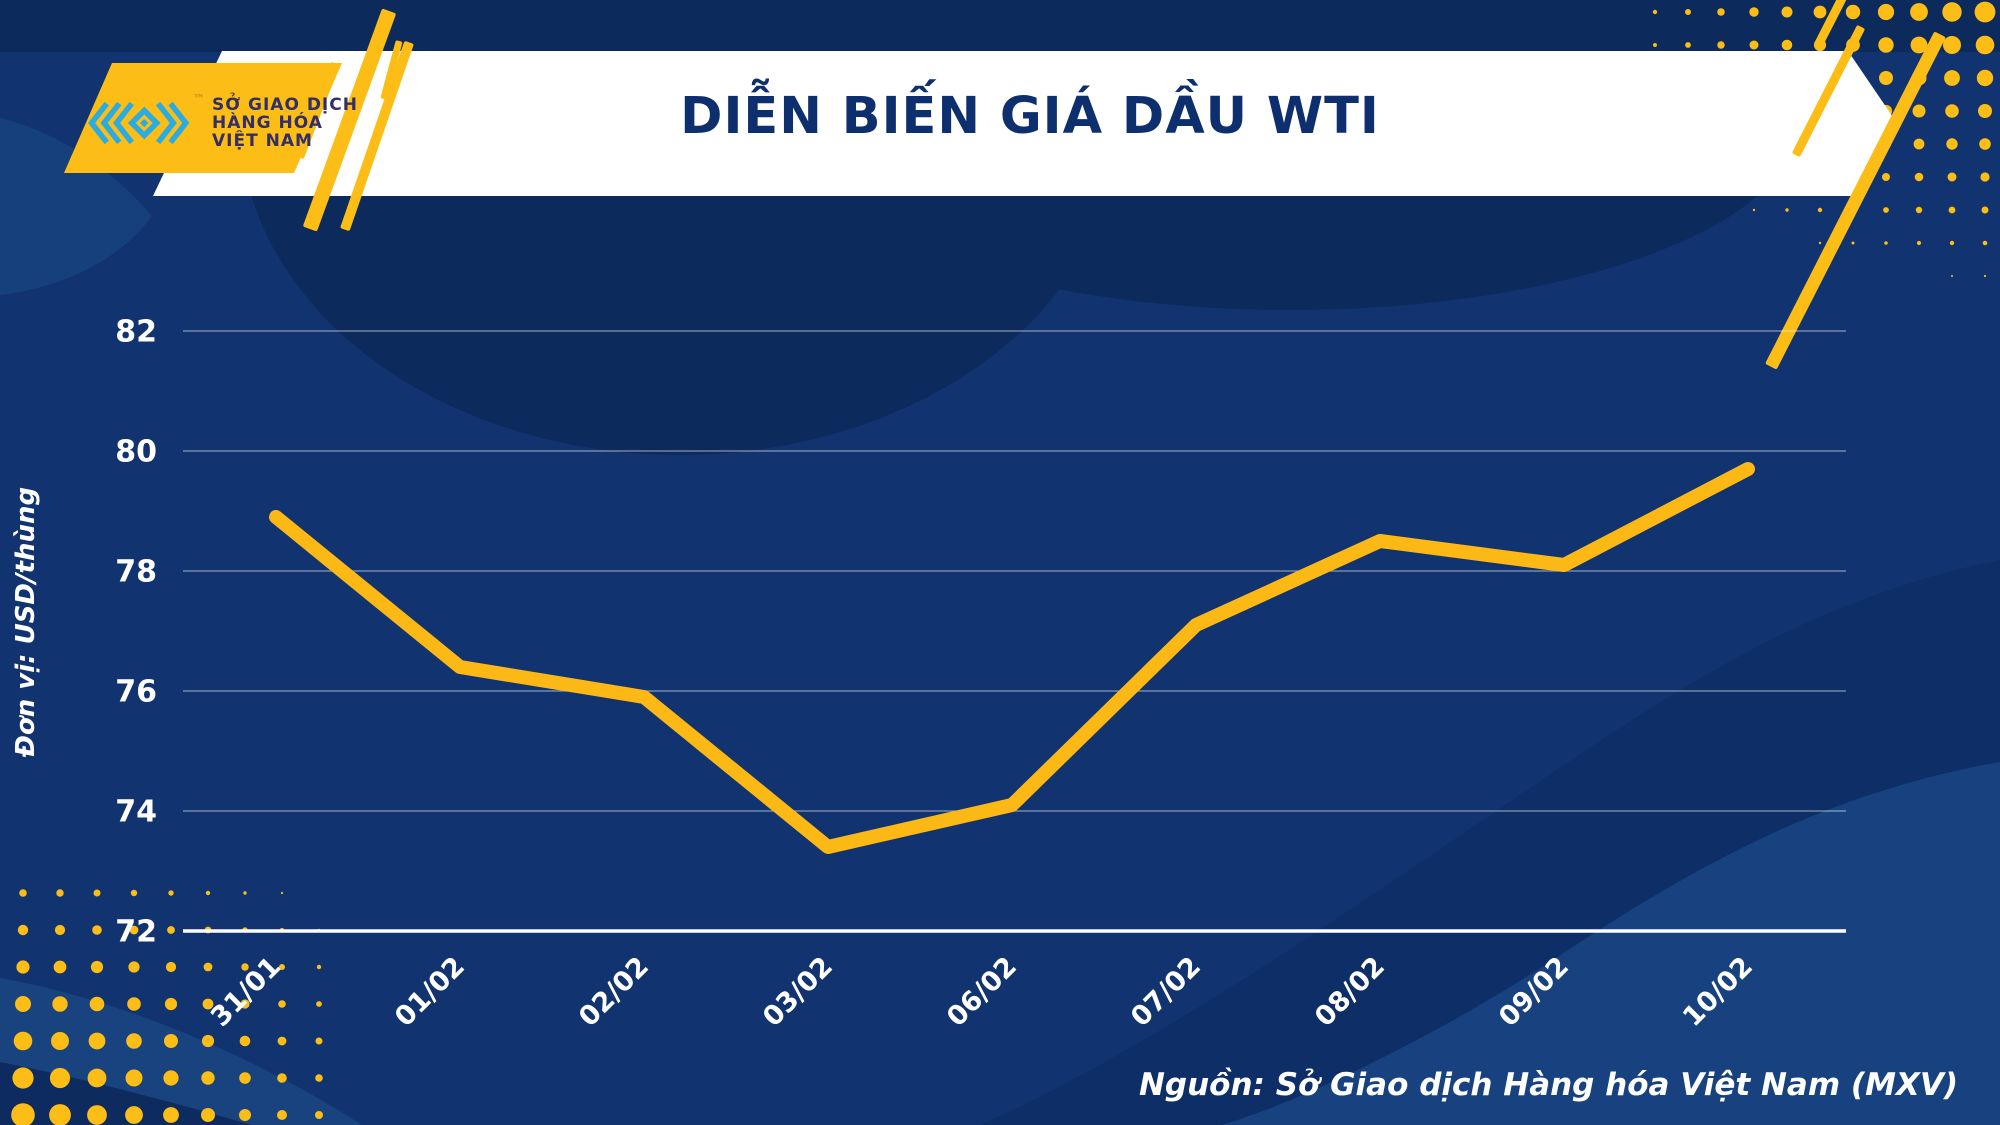  Describe the element at coordinates (267, 123) in the screenshot. I see `logo-text-line2: HÀNG HÓA` at that location.